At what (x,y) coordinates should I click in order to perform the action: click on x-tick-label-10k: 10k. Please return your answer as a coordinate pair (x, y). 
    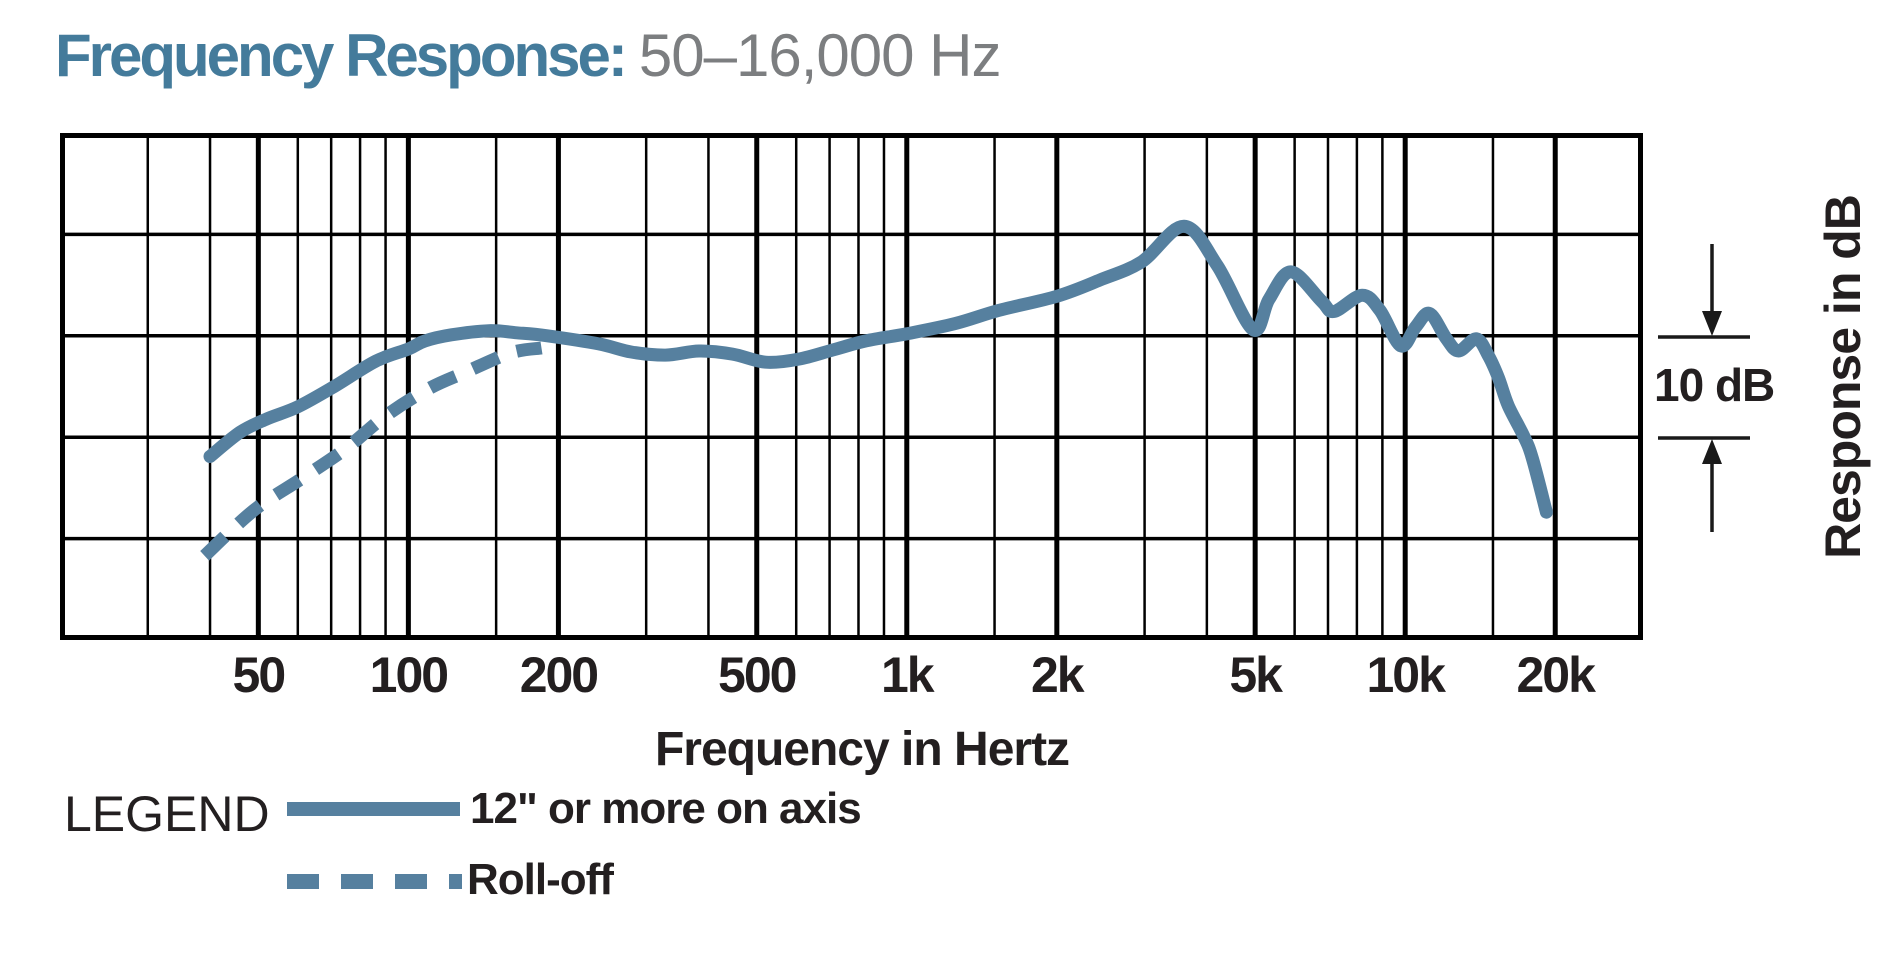
    Looking at the image, I should click on (1405, 675).